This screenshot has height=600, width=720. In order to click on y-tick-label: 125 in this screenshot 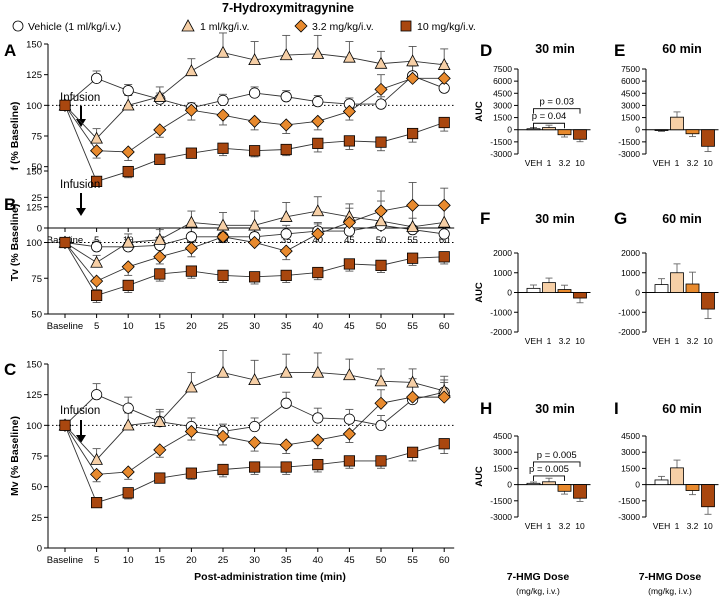, I will do `click(34, 395)`.